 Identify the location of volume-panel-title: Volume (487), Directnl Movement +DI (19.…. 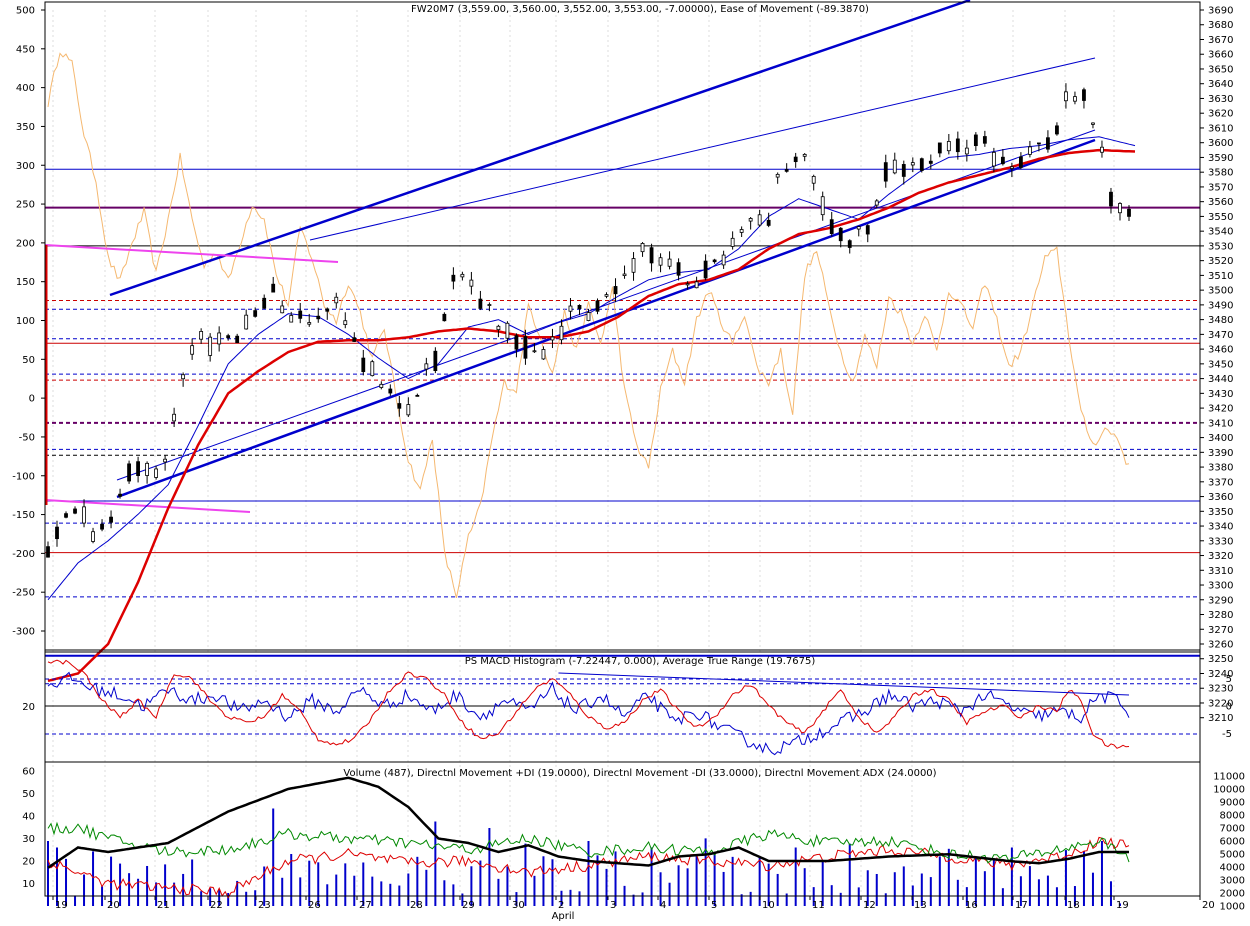
(639, 773).